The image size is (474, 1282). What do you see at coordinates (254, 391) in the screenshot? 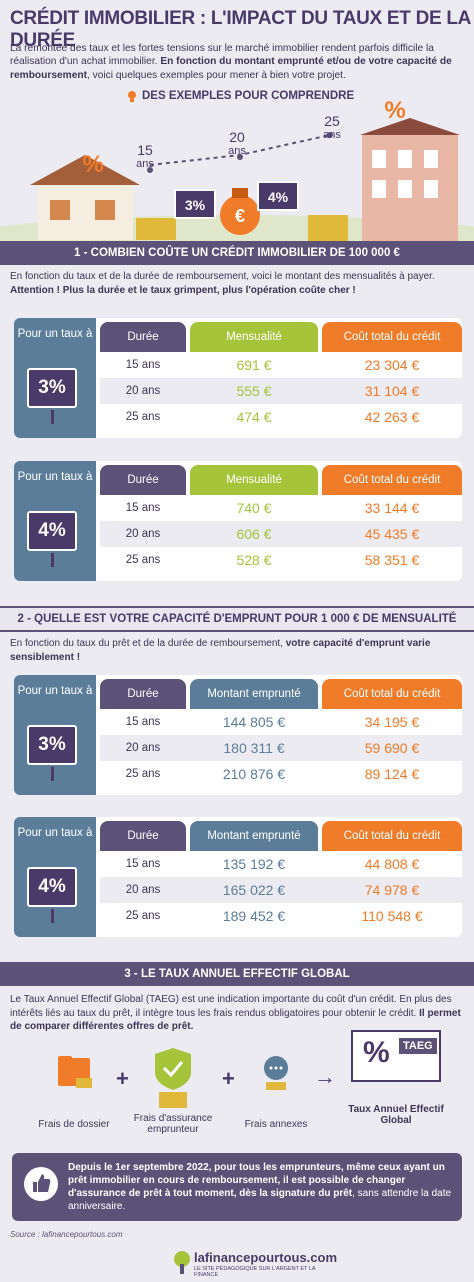
I see `cell-mensualite: 555 €` at bounding box center [254, 391].